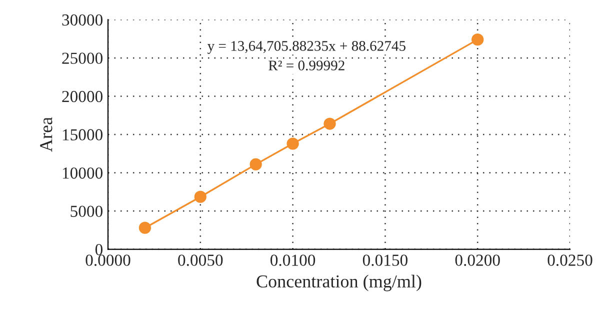  What do you see at coordinates (385, 260) in the screenshot?
I see `x-tick-label: 0.0150` at bounding box center [385, 260].